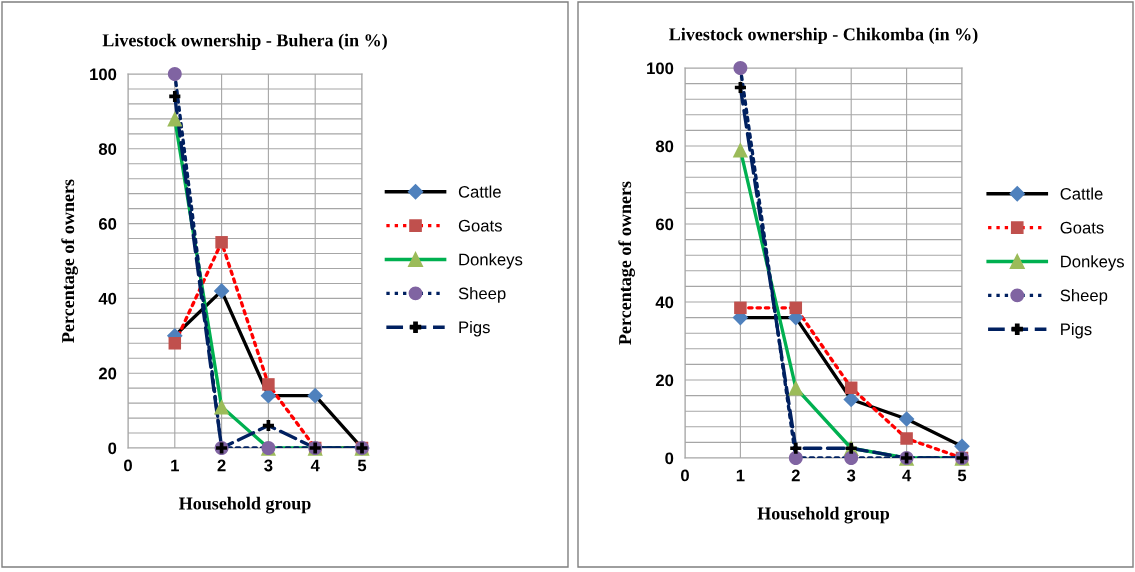  What do you see at coordinates (823, 36) in the screenshot?
I see `chart-title: Livestock ownership - Chikomba (in %)` at bounding box center [823, 36].